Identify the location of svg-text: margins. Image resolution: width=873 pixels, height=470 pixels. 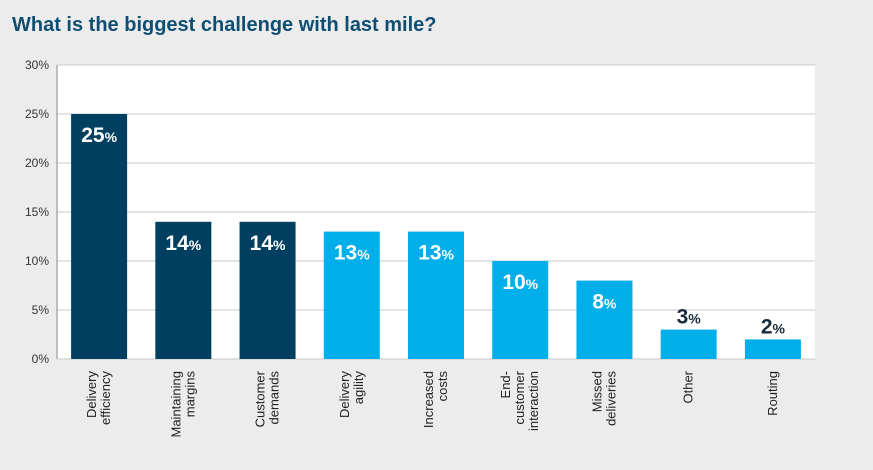
(189, 394).